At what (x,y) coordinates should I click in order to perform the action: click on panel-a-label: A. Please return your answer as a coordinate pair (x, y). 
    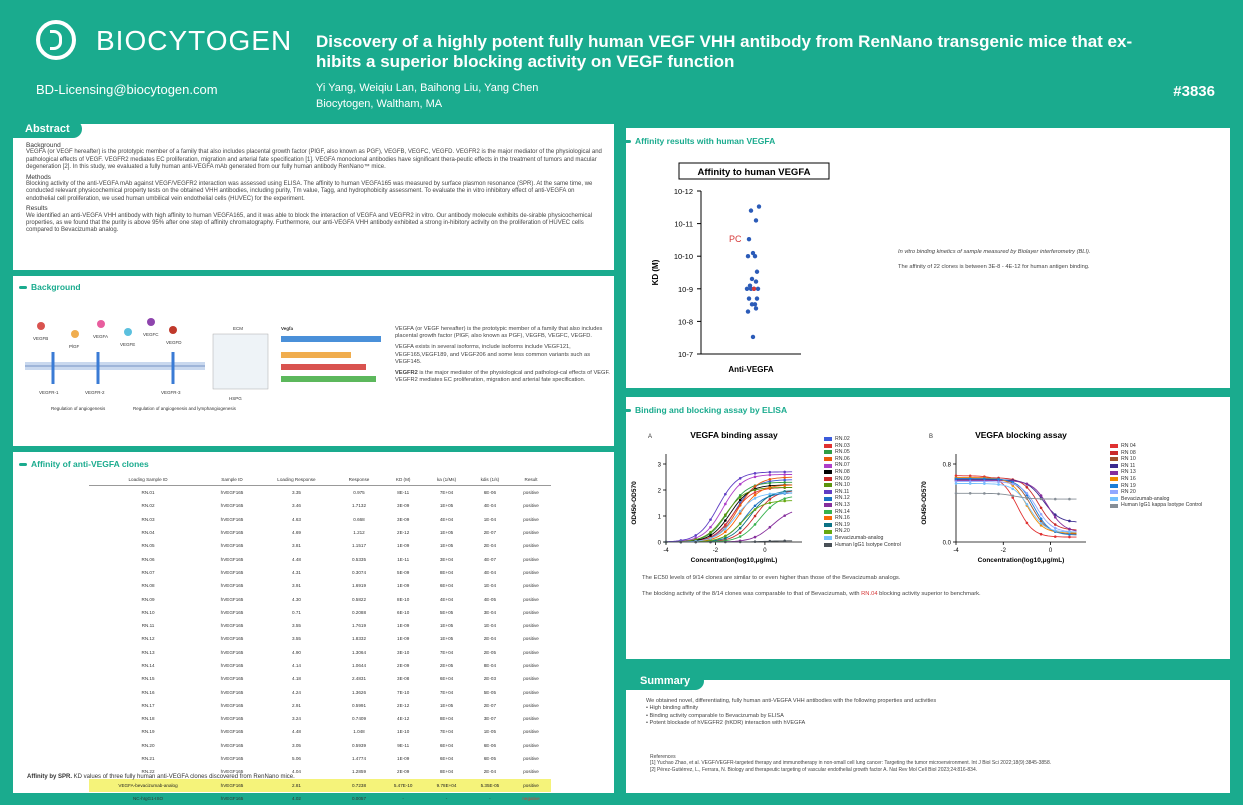
    Looking at the image, I should click on (650, 437).